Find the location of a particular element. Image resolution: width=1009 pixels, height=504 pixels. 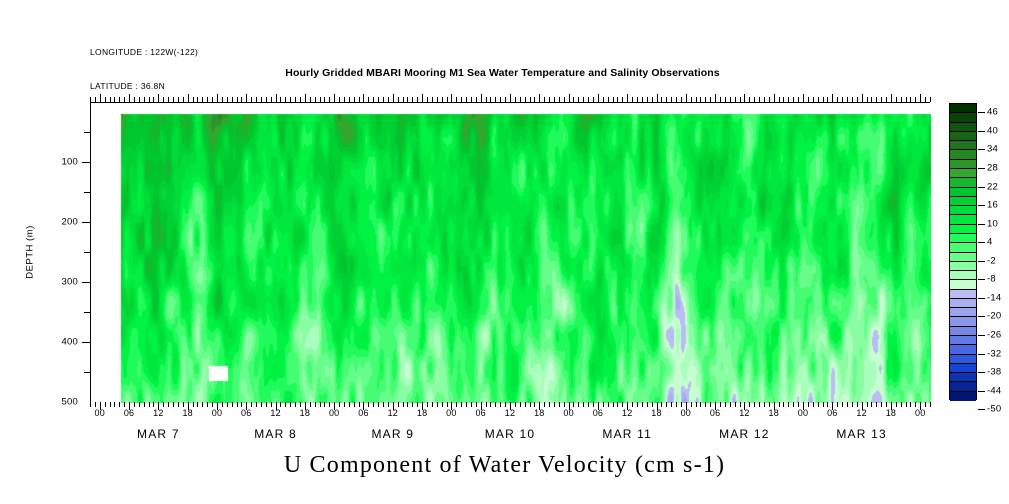

colorbar is located at coordinates (963, 252).